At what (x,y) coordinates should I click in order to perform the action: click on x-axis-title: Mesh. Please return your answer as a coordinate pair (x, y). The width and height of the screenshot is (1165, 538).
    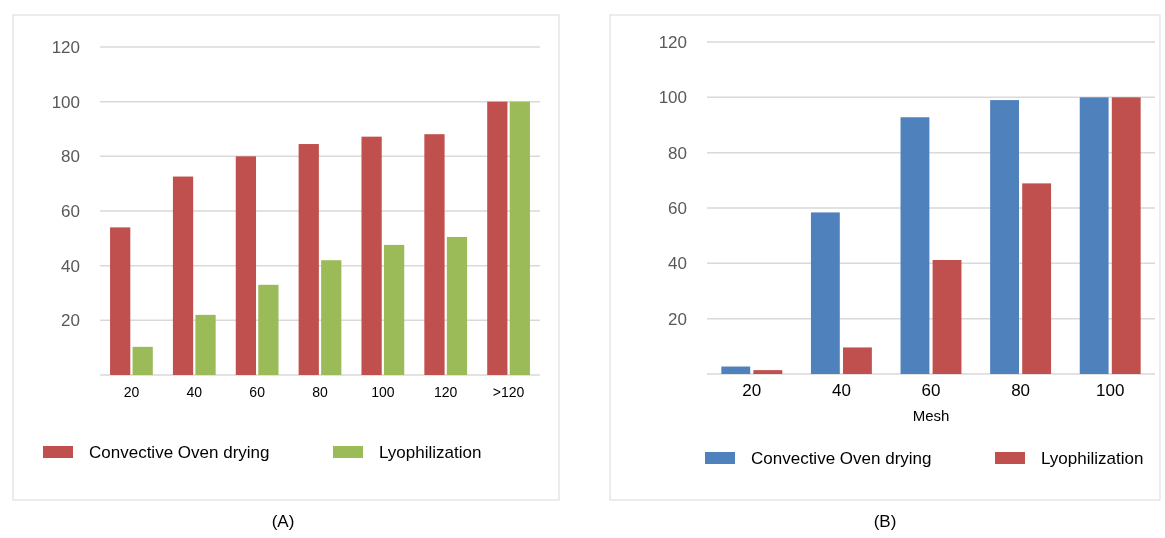
    Looking at the image, I should click on (931, 415).